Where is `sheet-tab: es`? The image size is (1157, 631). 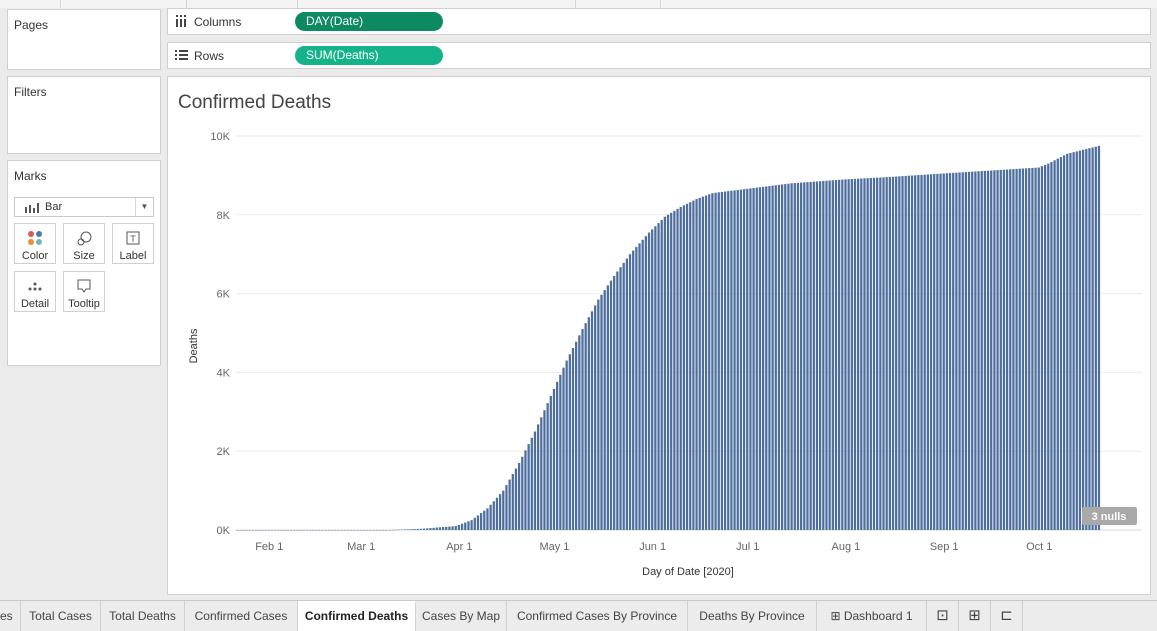
sheet-tab: es is located at coordinates (10, 616).